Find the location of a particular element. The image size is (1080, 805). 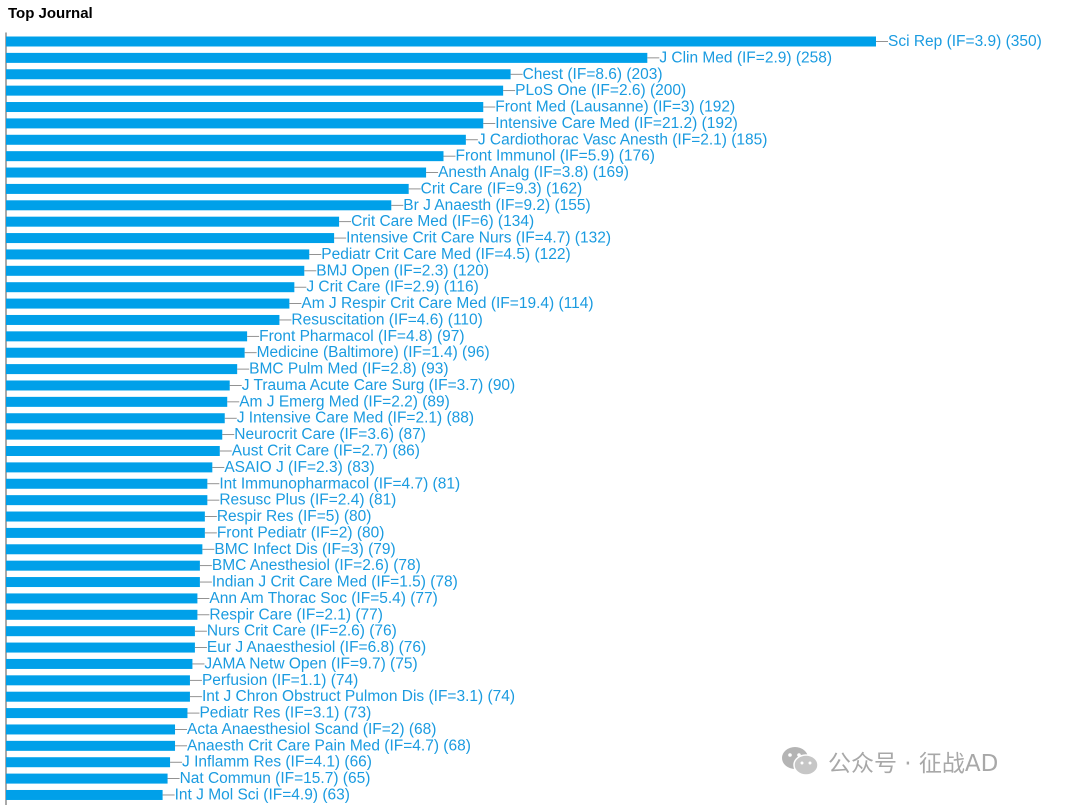

bar-label: Anesth Analg (IF=3.8) (169) is located at coordinates (533, 172).